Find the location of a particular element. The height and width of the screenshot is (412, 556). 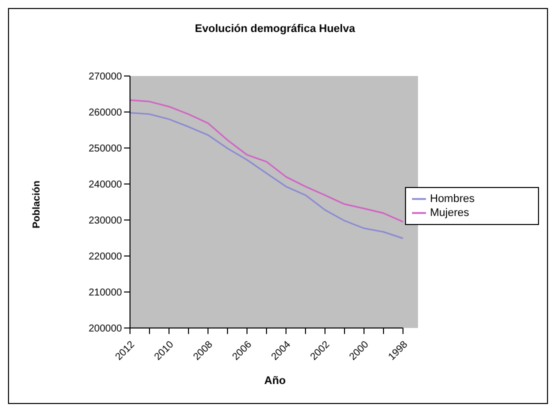

y-tick-label: 270000 is located at coordinates (105, 77).